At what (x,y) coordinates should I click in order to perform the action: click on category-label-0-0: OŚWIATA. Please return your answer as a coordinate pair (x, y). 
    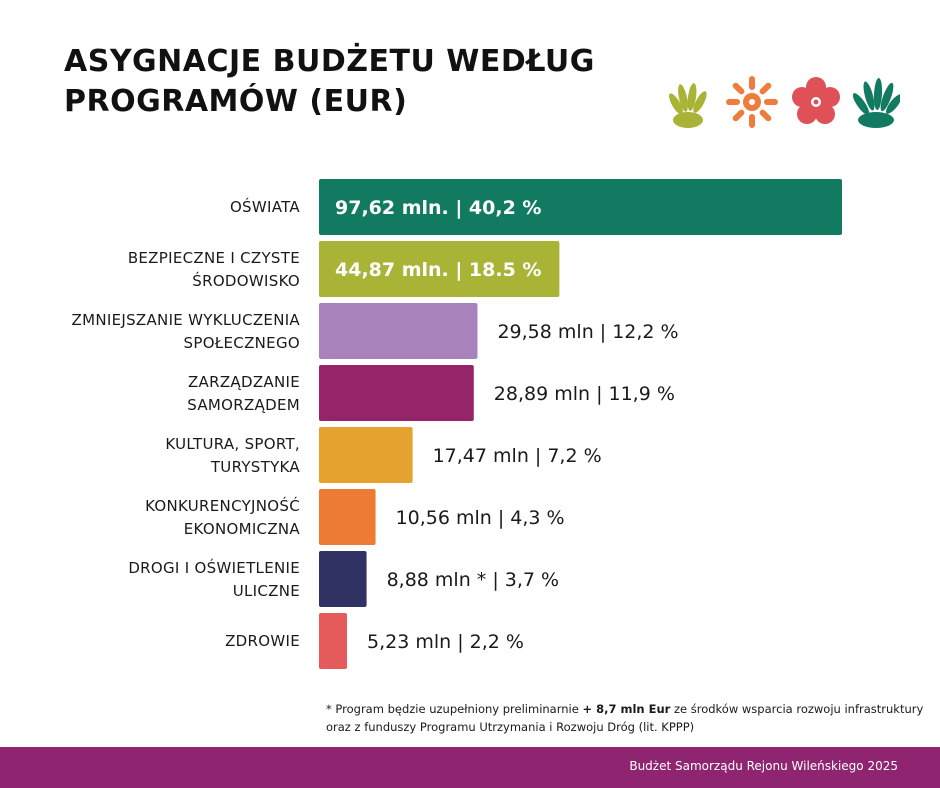
    Looking at the image, I should click on (265, 206).